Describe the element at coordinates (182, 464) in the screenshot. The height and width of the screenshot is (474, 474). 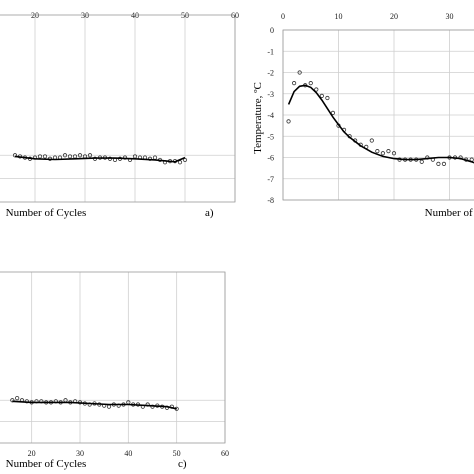
I see `panel-label: c)` at that location.